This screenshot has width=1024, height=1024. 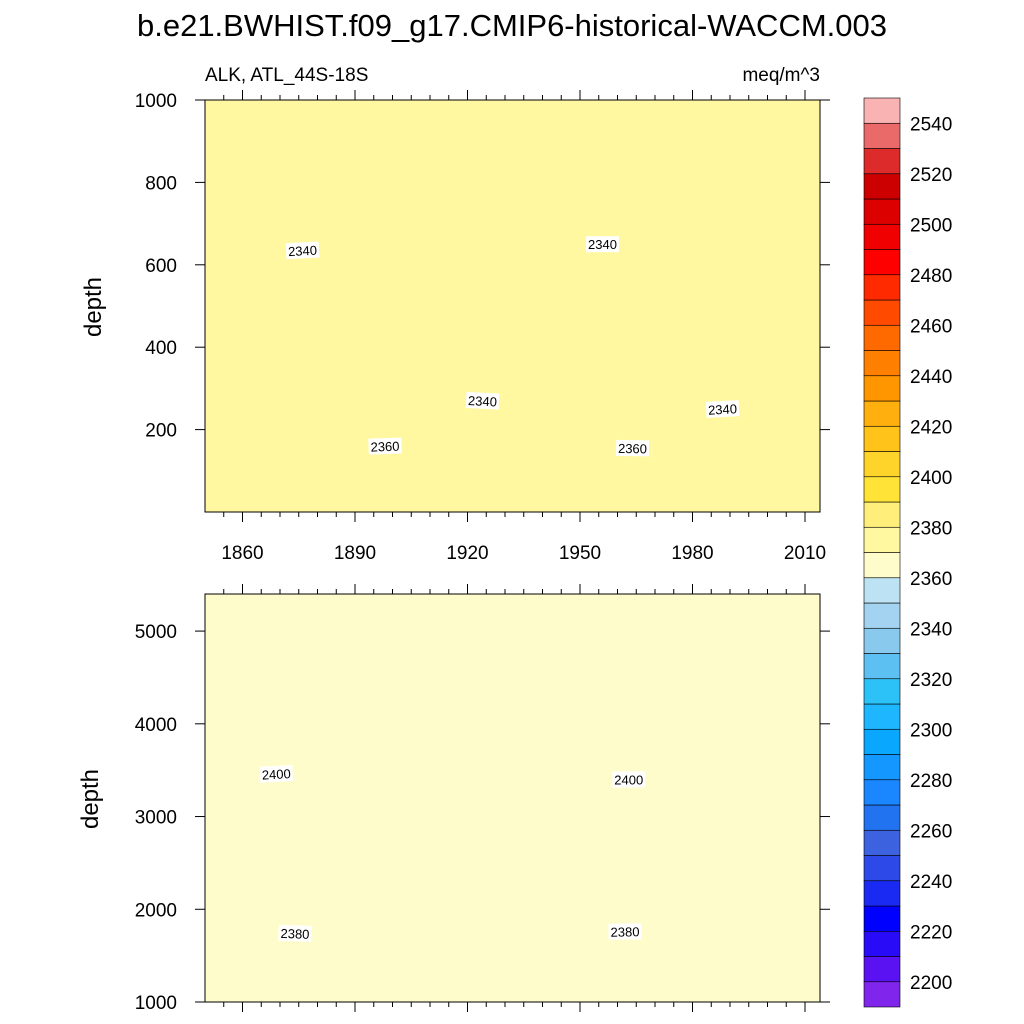 What do you see at coordinates (931, 175) in the screenshot?
I see `colorbar-label: 2520` at bounding box center [931, 175].